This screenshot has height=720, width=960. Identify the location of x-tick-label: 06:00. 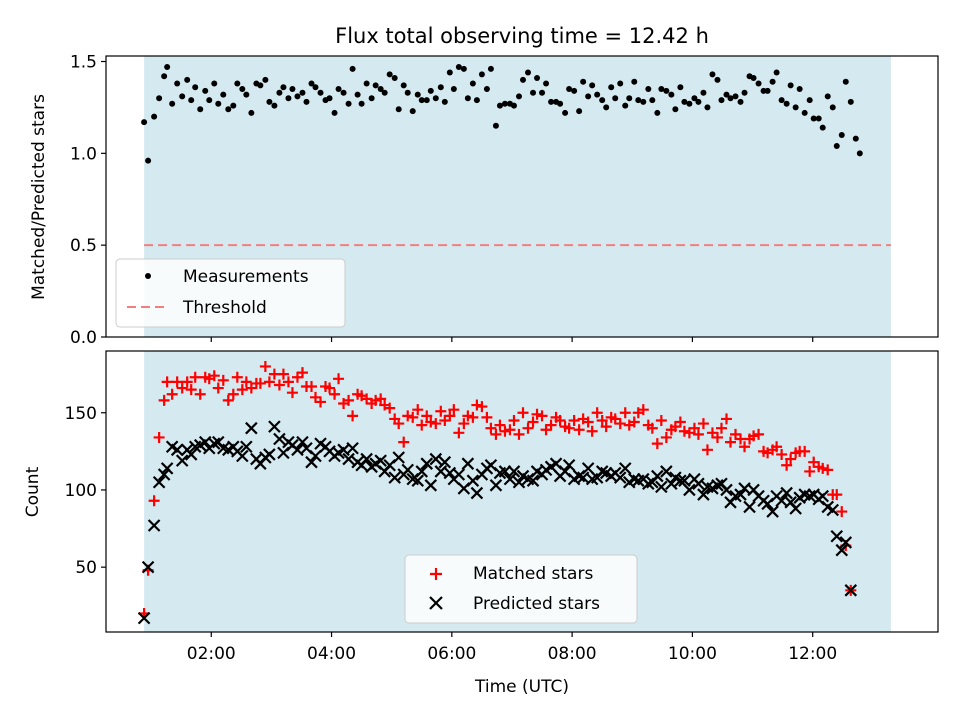
(451, 654).